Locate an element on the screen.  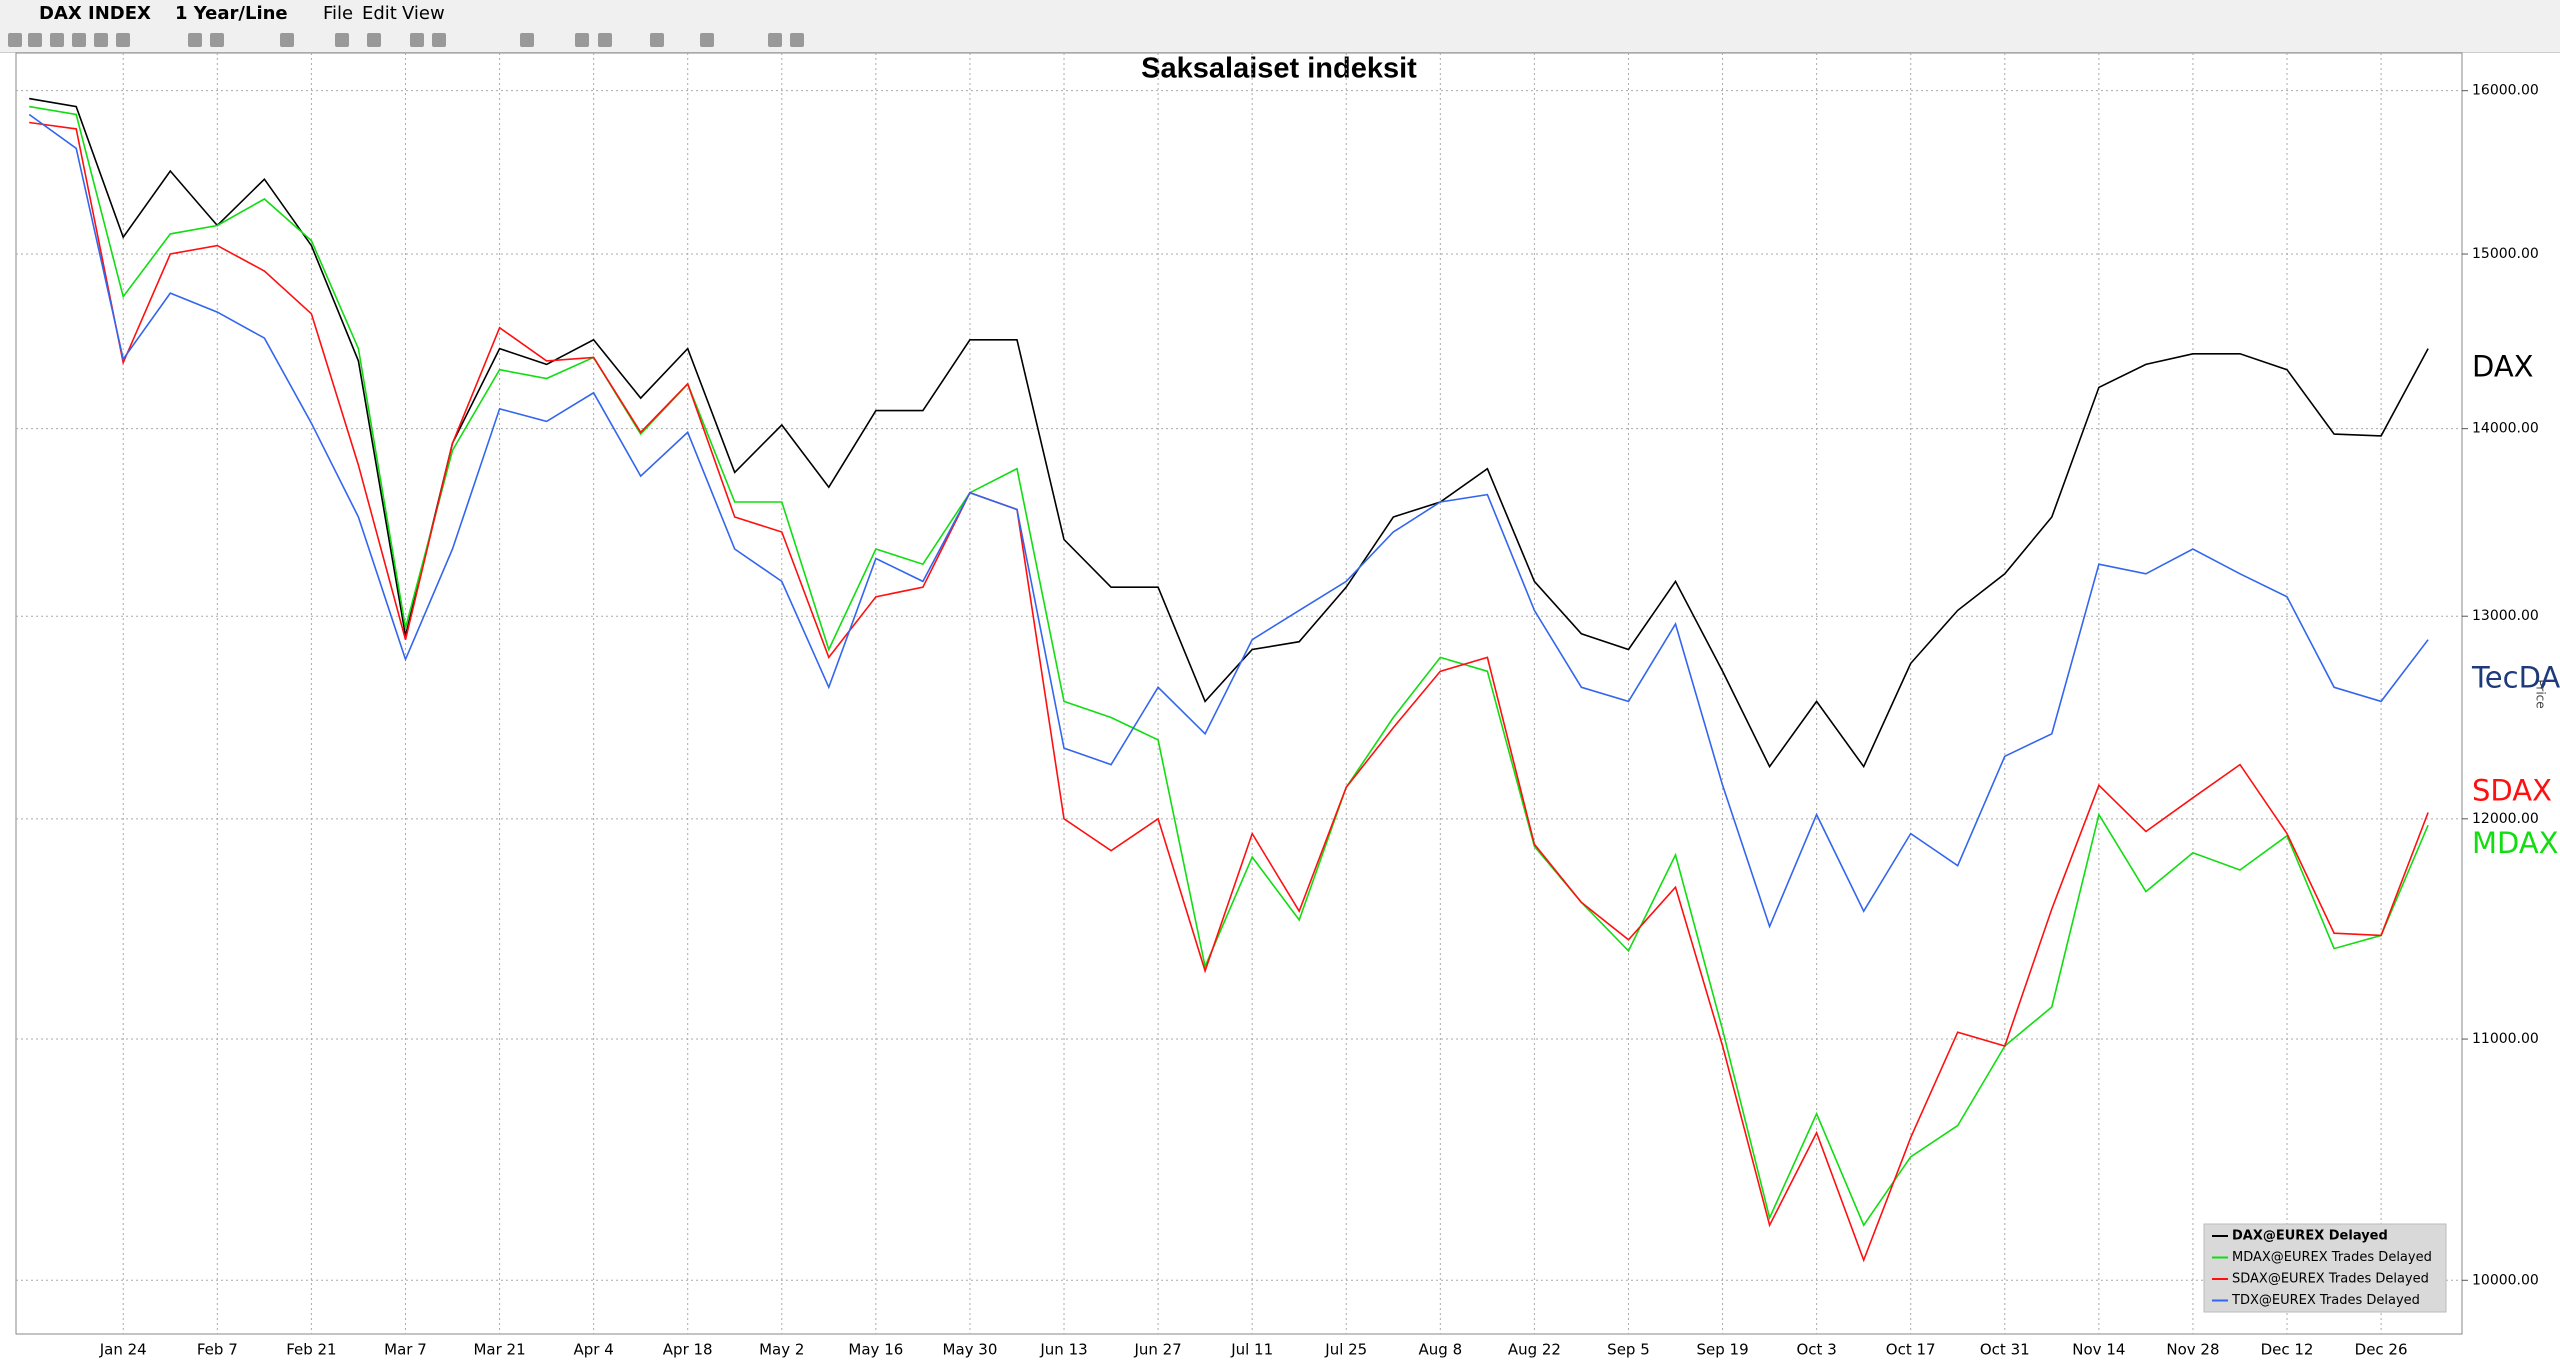
y-tick-label: 16000.00 is located at coordinates (2505, 91).